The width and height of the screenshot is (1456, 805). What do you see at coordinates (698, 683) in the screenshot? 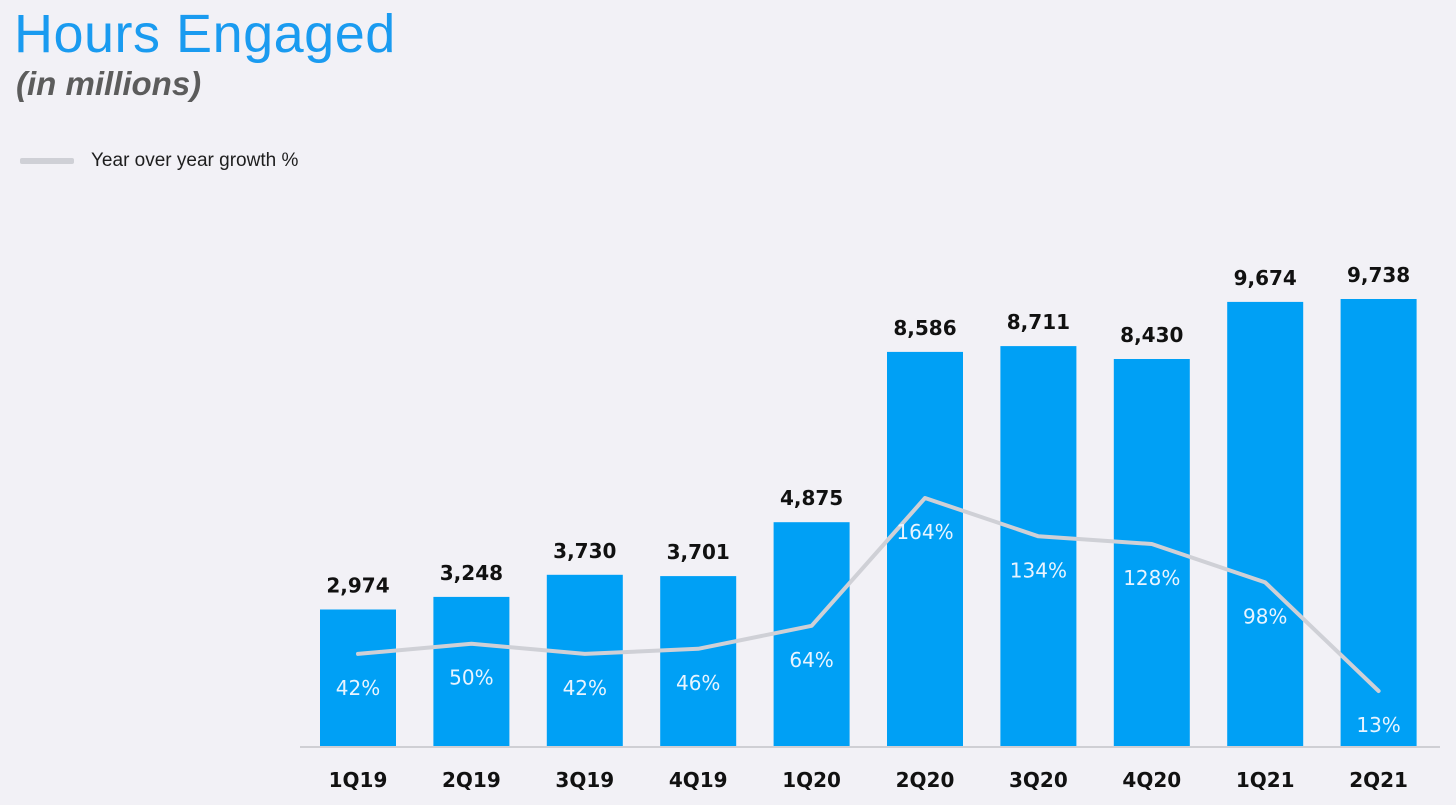
I see `growth-label-4Q19: 46%` at bounding box center [698, 683].